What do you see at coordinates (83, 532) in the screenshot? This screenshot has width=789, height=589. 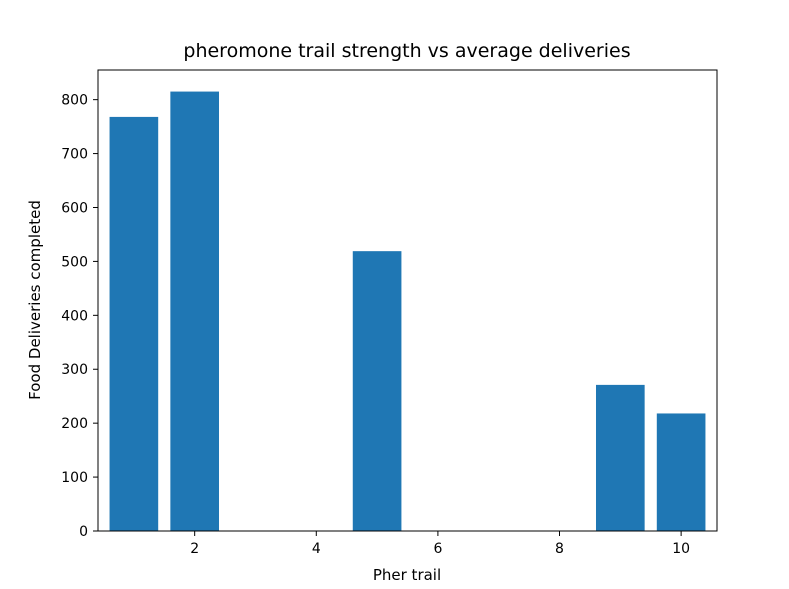 I see `y-tick-label: 0` at bounding box center [83, 532].